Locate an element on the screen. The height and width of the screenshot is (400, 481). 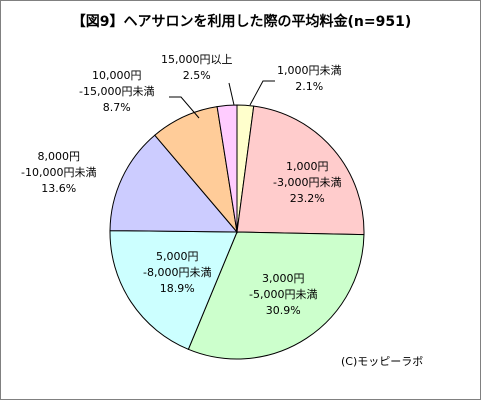
slice-label-2-line-2: -3,000円未満 is located at coordinates (307, 182).